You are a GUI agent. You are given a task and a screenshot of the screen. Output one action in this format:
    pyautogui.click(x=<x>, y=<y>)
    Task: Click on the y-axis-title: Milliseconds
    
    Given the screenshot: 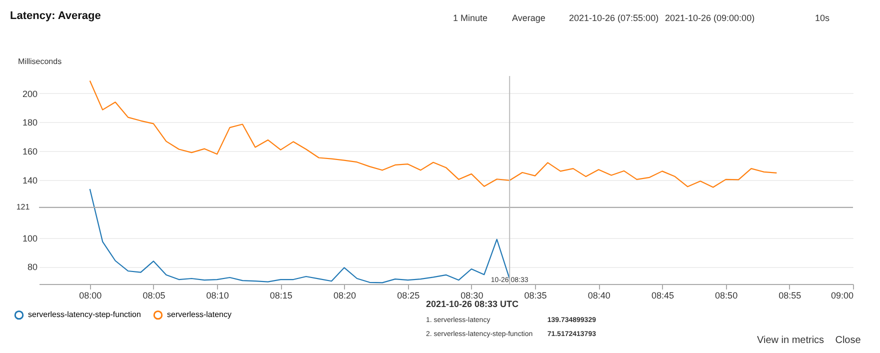 What is the action you would take?
    pyautogui.click(x=40, y=61)
    